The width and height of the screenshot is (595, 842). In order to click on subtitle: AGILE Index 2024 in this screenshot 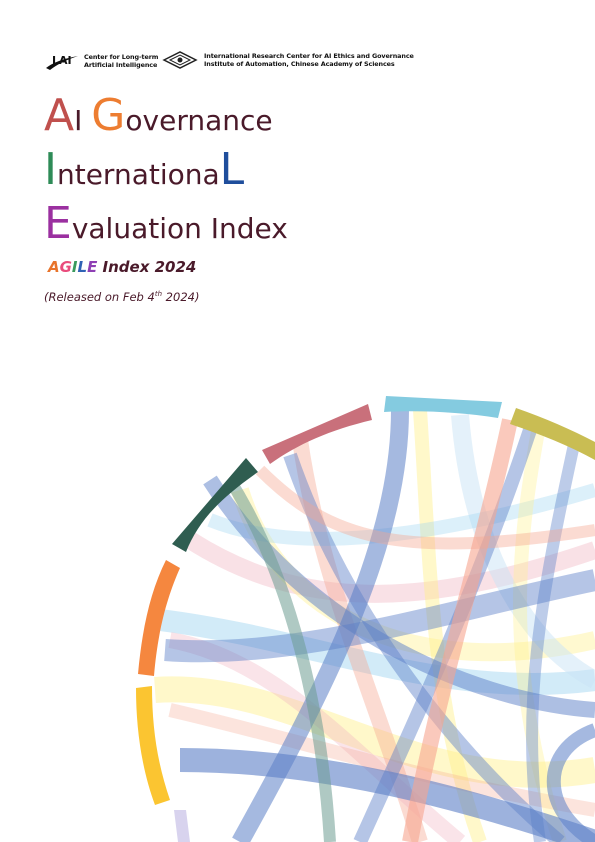, I will do `click(122, 267)`.